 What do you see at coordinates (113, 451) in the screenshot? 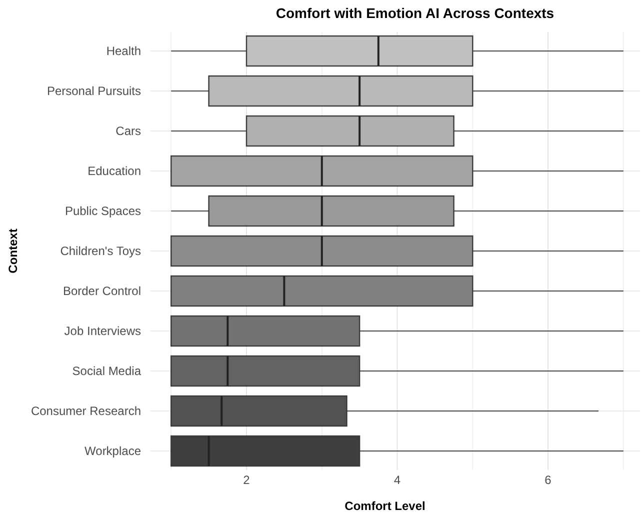
I see `y-tick-label: Workplace` at bounding box center [113, 451].